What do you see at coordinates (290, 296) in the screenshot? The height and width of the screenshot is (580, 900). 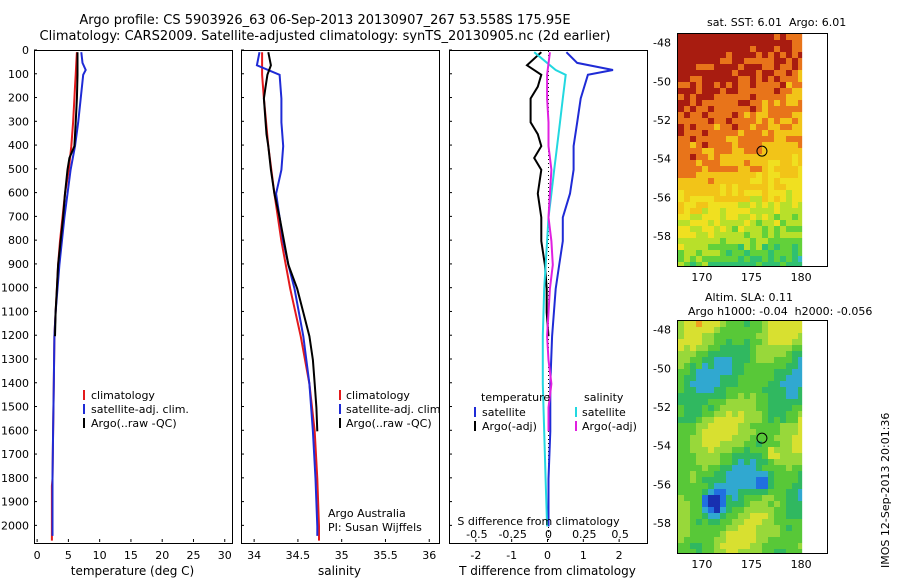 I see `profile-line-climatology` at bounding box center [290, 296].